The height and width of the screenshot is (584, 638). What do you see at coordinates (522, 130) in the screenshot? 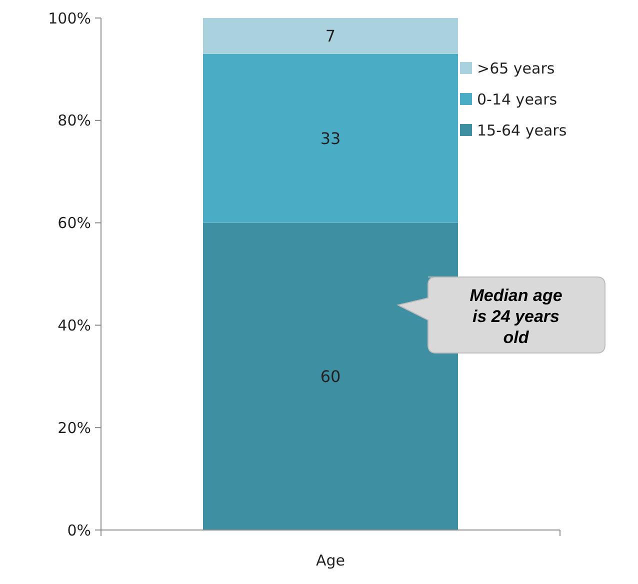
I see `legend-label: 15-64 years` at bounding box center [522, 130].